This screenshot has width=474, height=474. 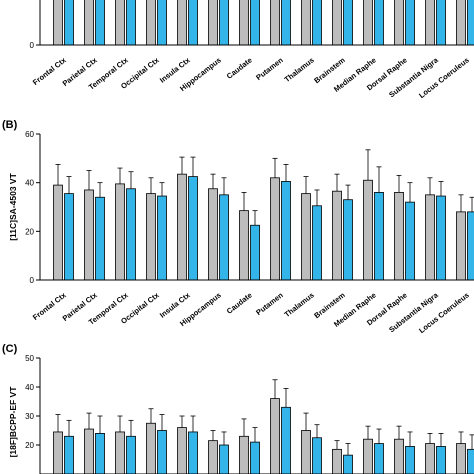 I want to click on y-tick-label-2-2: 40, so click(x=29, y=183).